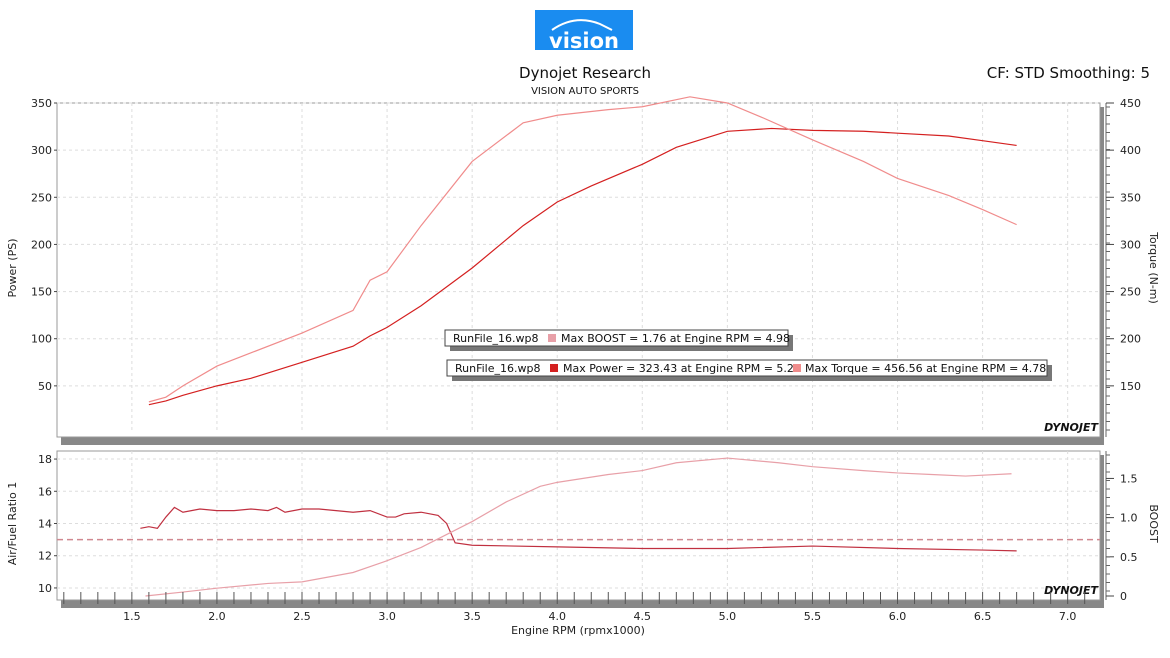  I want to click on x-tick-label: 2.0, so click(217, 616).